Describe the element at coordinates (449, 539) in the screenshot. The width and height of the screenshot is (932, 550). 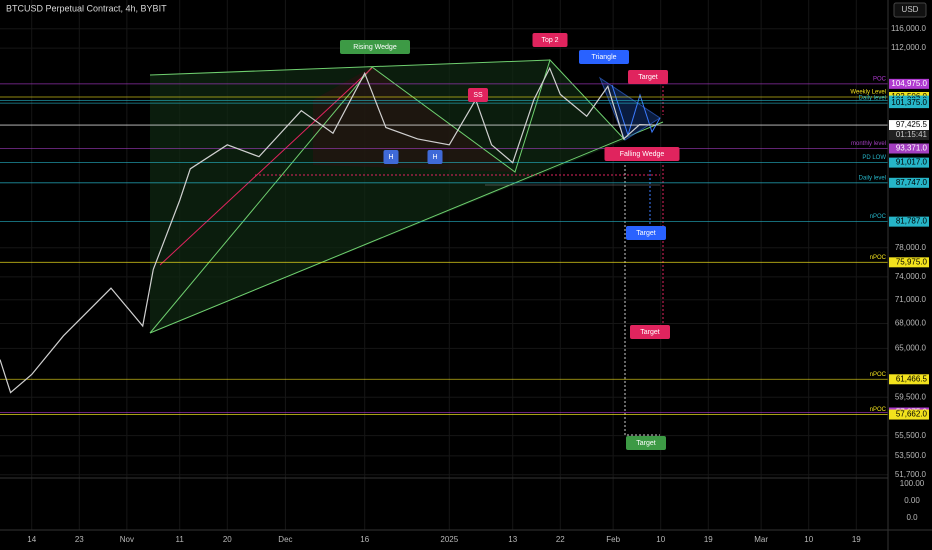
I see `x-tick-label: 2025` at that location.